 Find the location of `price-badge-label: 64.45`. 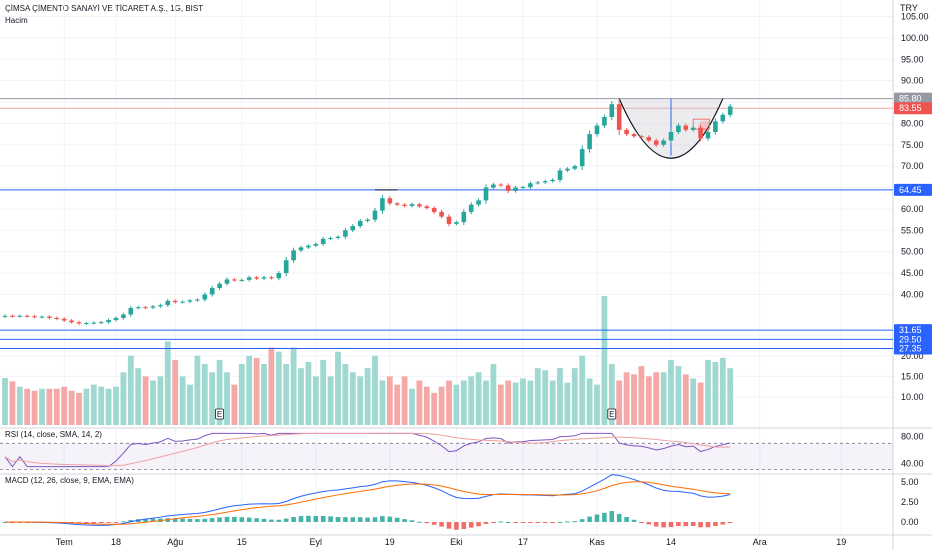

price-badge-label: 64.45 is located at coordinates (910, 190).